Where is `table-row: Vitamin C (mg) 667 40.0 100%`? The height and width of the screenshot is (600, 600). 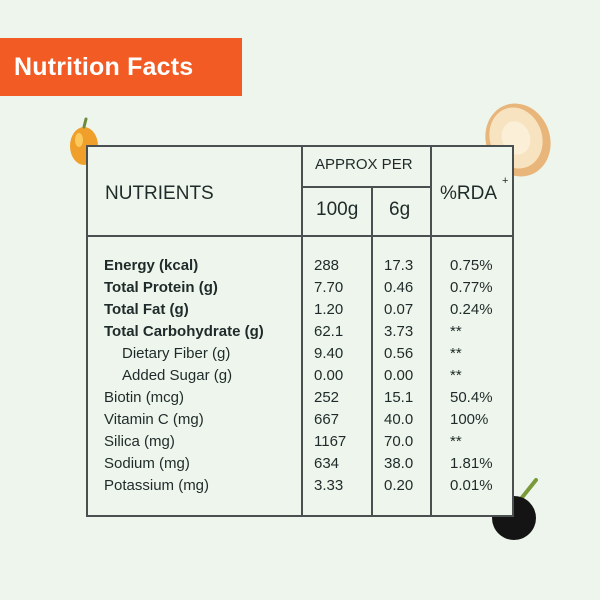
table-row: Vitamin C (mg) 667 40.0 100% is located at coordinates (300, 420).